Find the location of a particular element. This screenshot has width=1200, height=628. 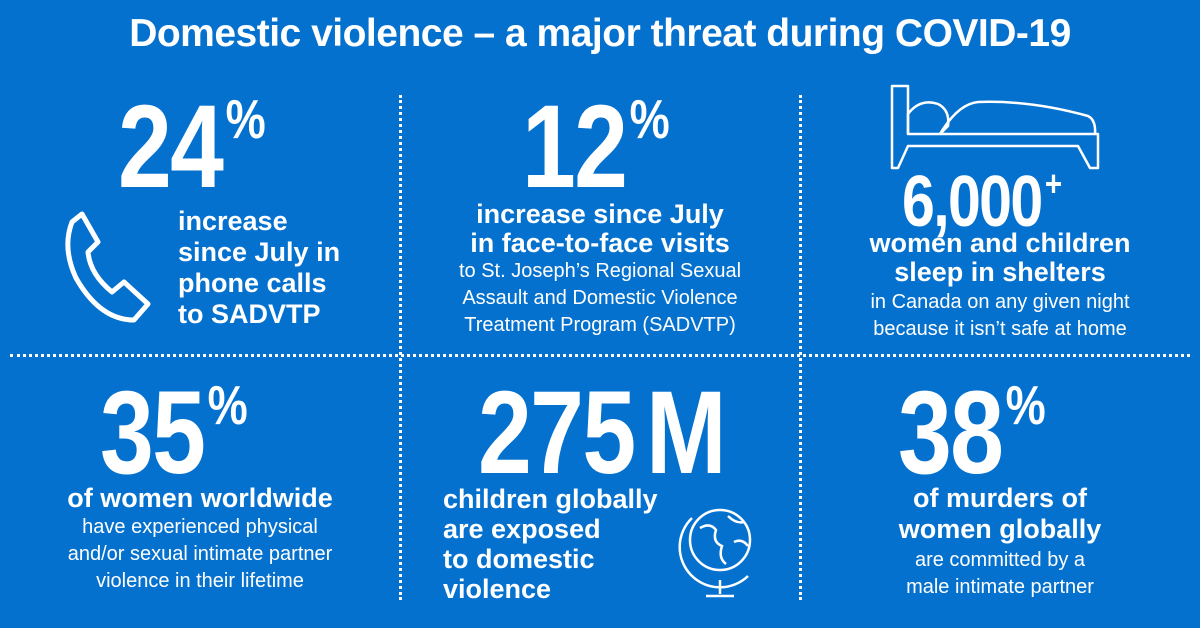

bed-icon is located at coordinates (995, 127).